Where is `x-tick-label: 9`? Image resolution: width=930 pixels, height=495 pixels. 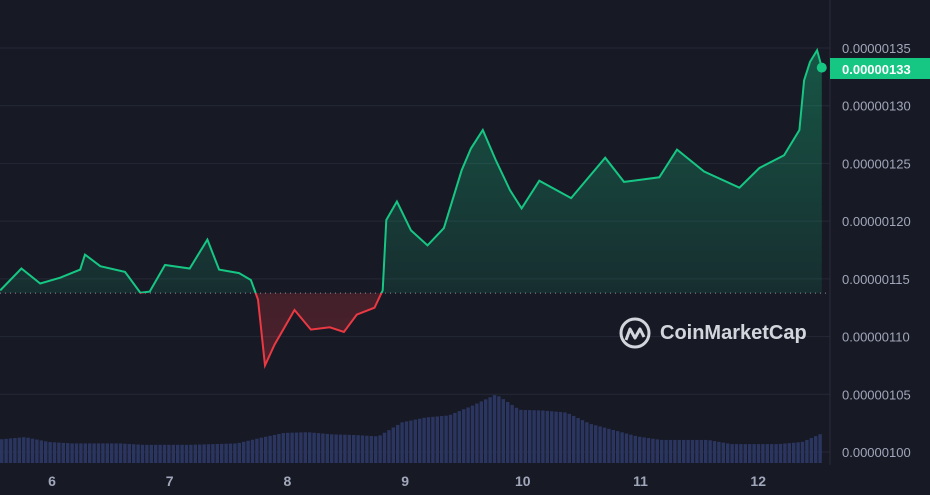 x-tick-label: 9 is located at coordinates (405, 481).